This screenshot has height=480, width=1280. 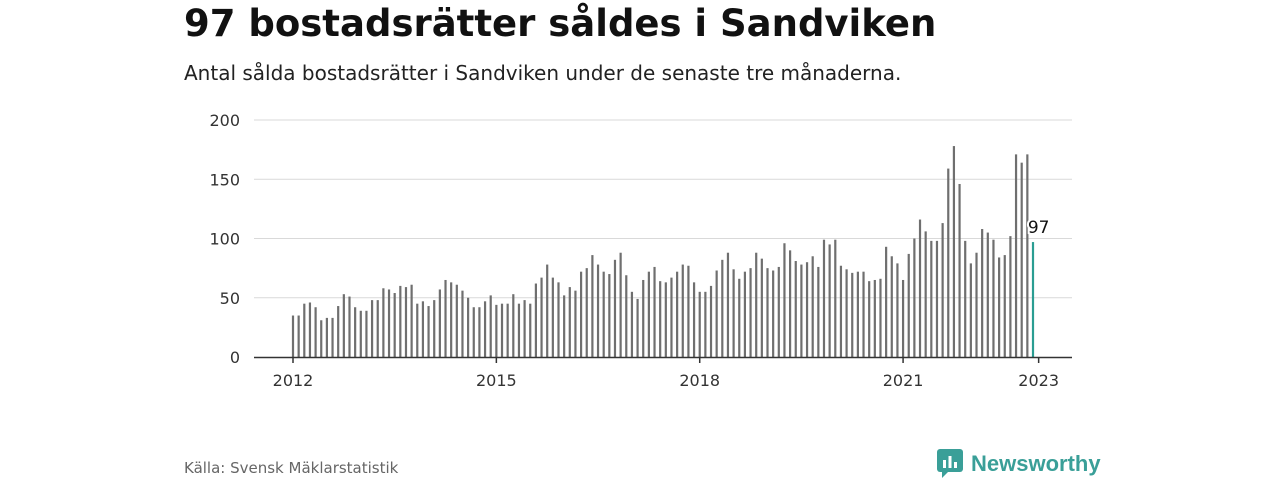 What do you see at coordinates (666, 373) in the screenshot?
I see `x-axis-ticks: 2012 2015 2018 2021 2023` at bounding box center [666, 373].